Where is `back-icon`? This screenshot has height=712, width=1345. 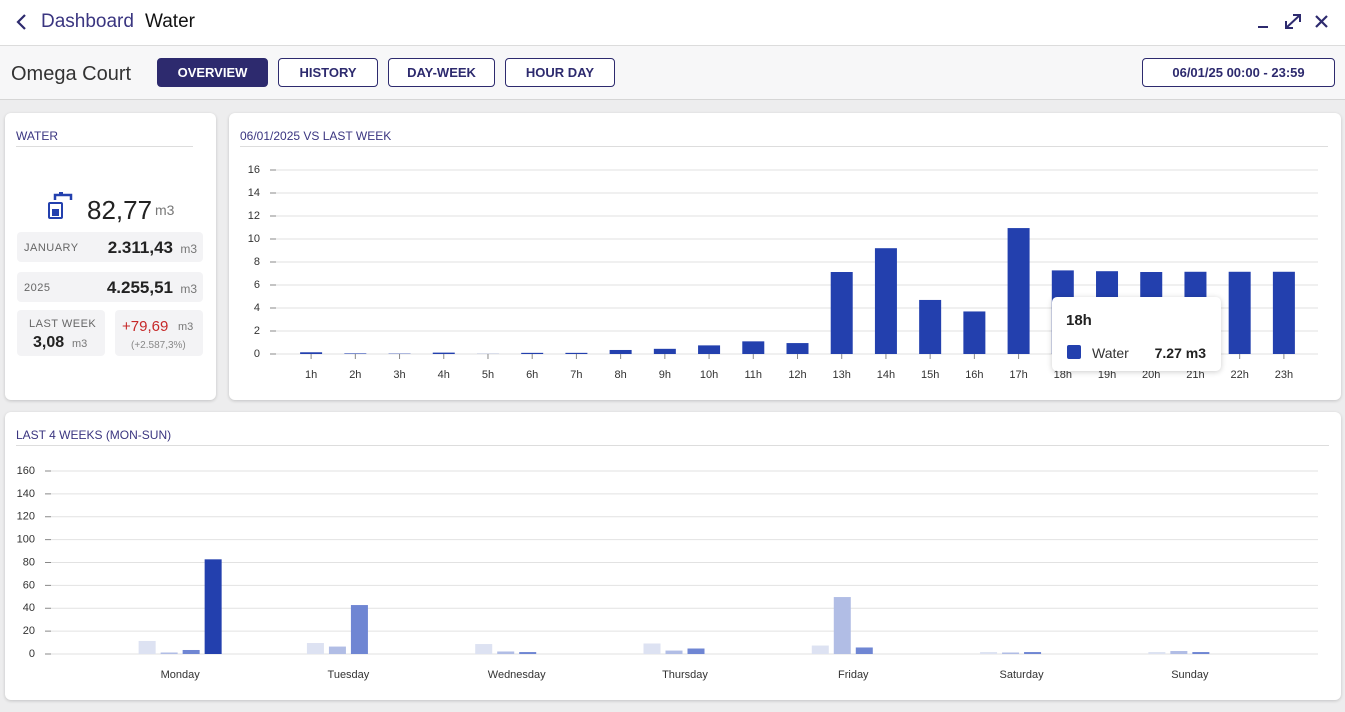 back-icon is located at coordinates (21, 22).